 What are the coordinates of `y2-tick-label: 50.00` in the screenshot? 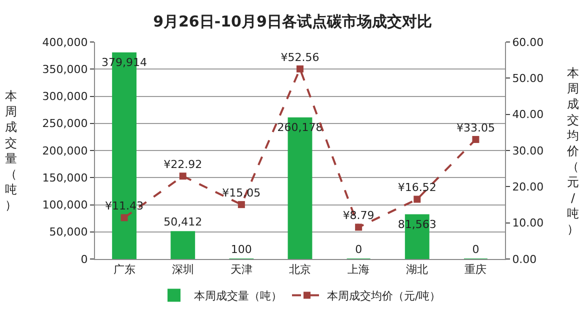 It's located at (528, 79).